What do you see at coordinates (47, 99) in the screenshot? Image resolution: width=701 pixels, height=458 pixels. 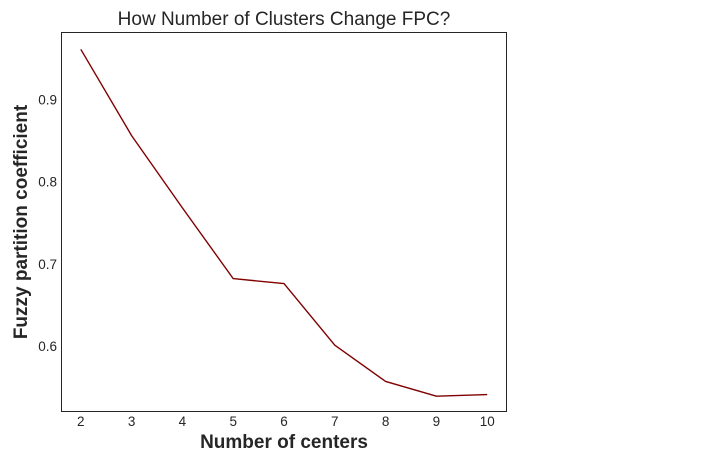 I see `y-tick-label: 0.9` at bounding box center [47, 99].